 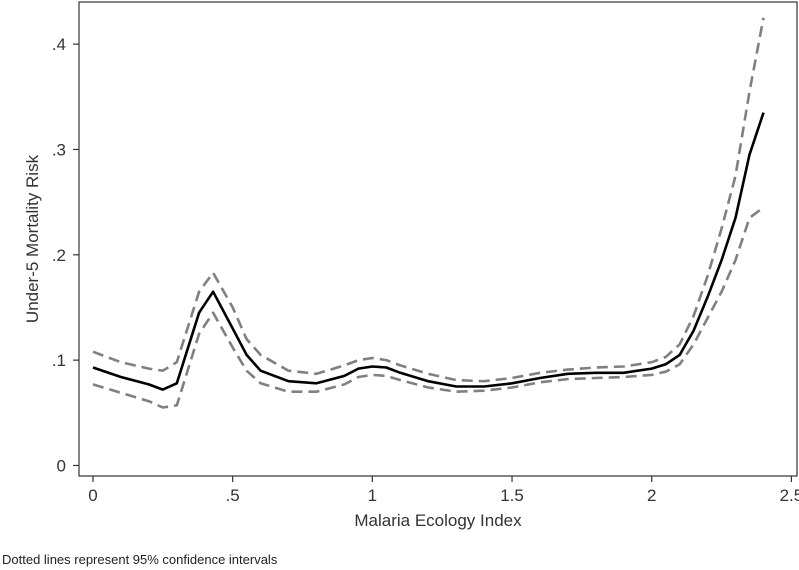 What do you see at coordinates (59, 360) in the screenshot?
I see `y-tick-label: .1` at bounding box center [59, 360].